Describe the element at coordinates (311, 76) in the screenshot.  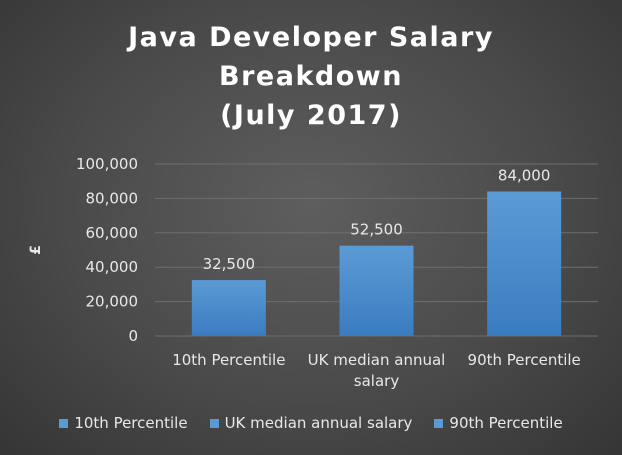
I see `chart-title-line-2: Breakdown` at that location.